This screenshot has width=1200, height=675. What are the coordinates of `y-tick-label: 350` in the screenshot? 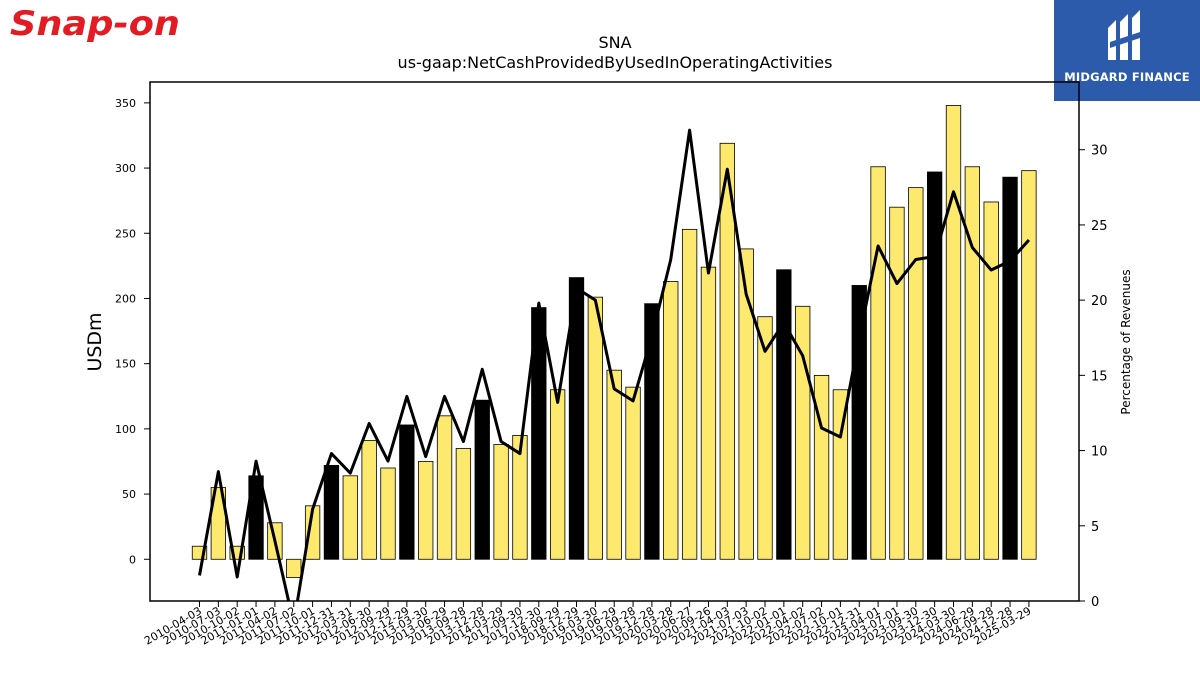 It's located at (125, 103).